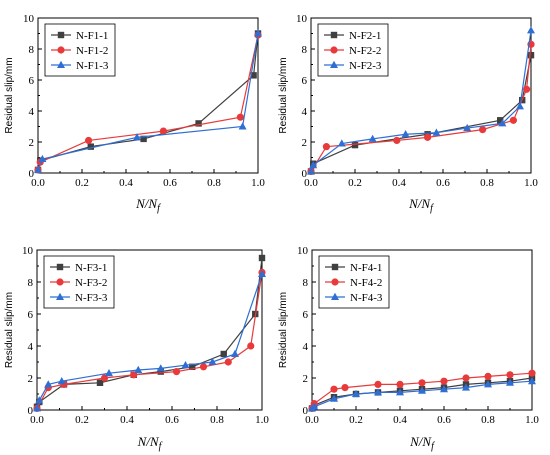  What do you see at coordinates (91, 298) in the screenshot?
I see `legend-label: N-F3-3` at bounding box center [91, 298].